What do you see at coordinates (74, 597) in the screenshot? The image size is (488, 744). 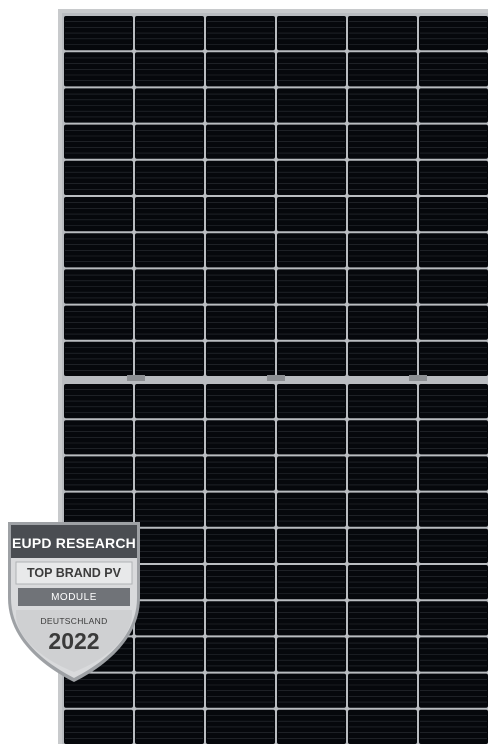 I see `badge-category: MODULE` at bounding box center [74, 597].